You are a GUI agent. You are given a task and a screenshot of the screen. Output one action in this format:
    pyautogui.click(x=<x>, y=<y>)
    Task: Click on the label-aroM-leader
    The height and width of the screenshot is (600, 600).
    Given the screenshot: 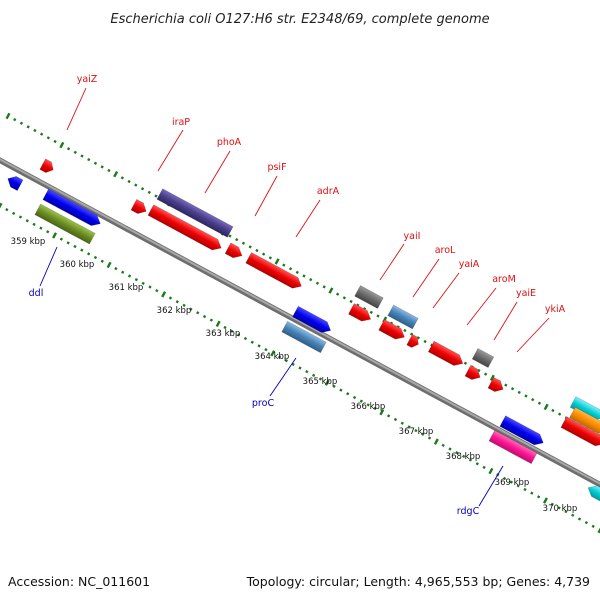 What is the action you would take?
    pyautogui.click(x=481, y=306)
    